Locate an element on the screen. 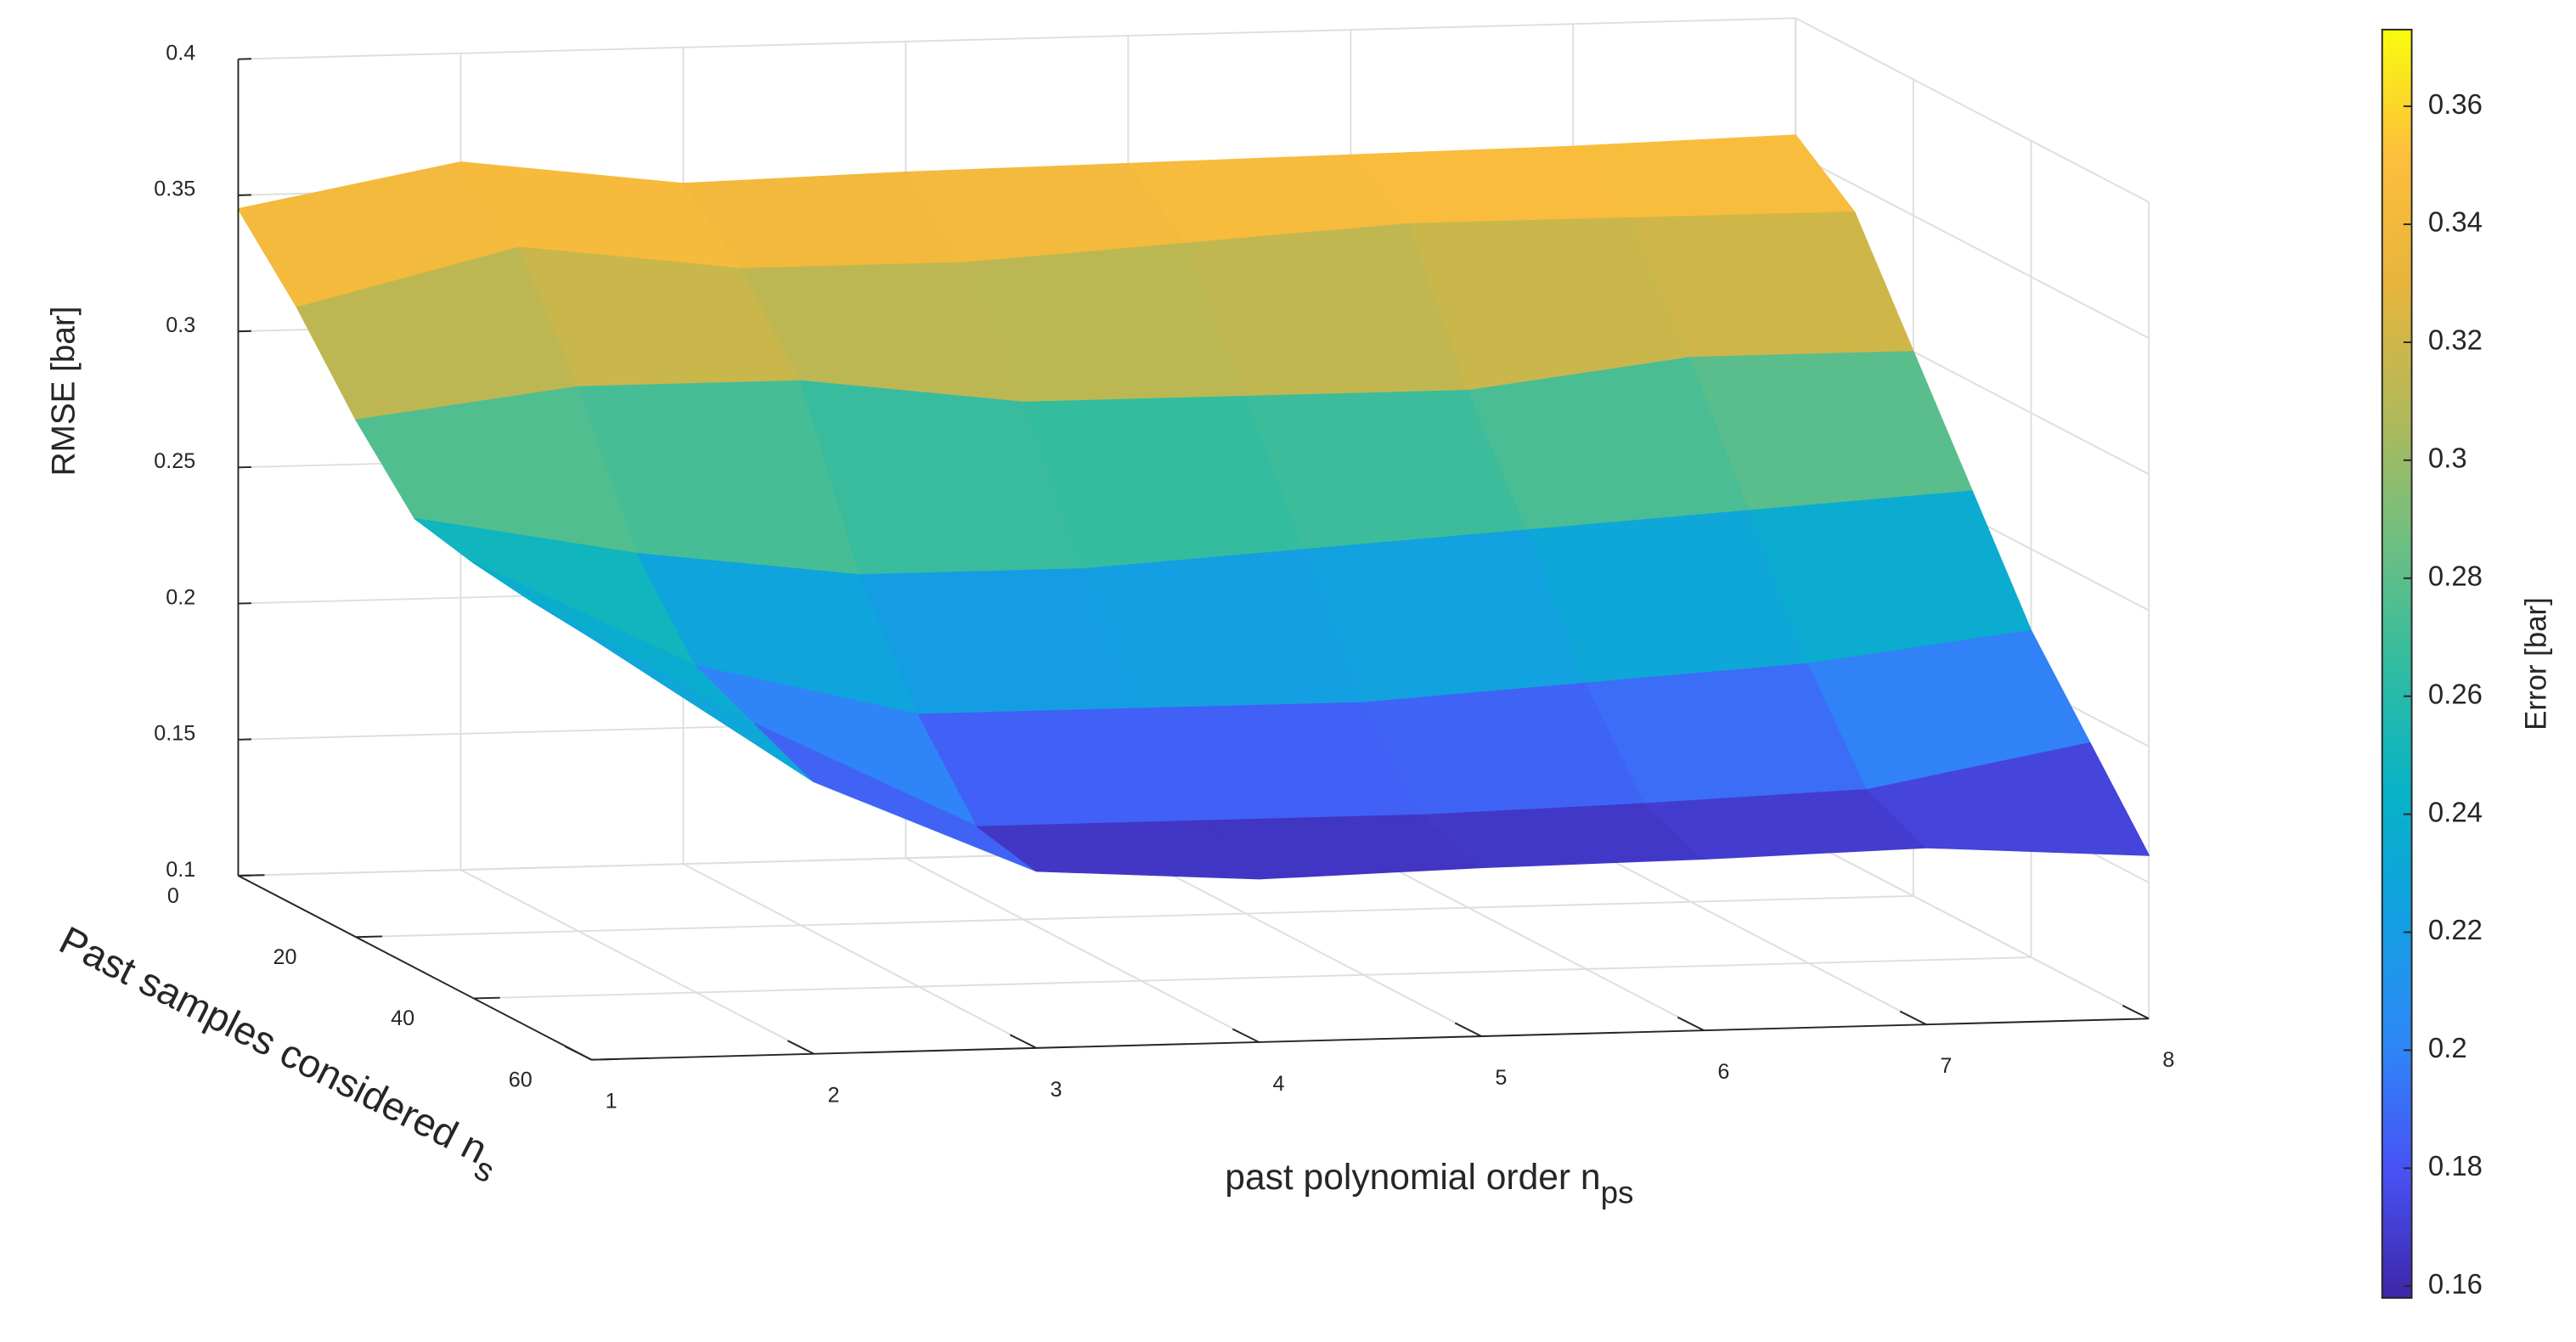 The image size is (2576, 1342). colorbar-tick-label: 0.2 is located at coordinates (2447, 1047).